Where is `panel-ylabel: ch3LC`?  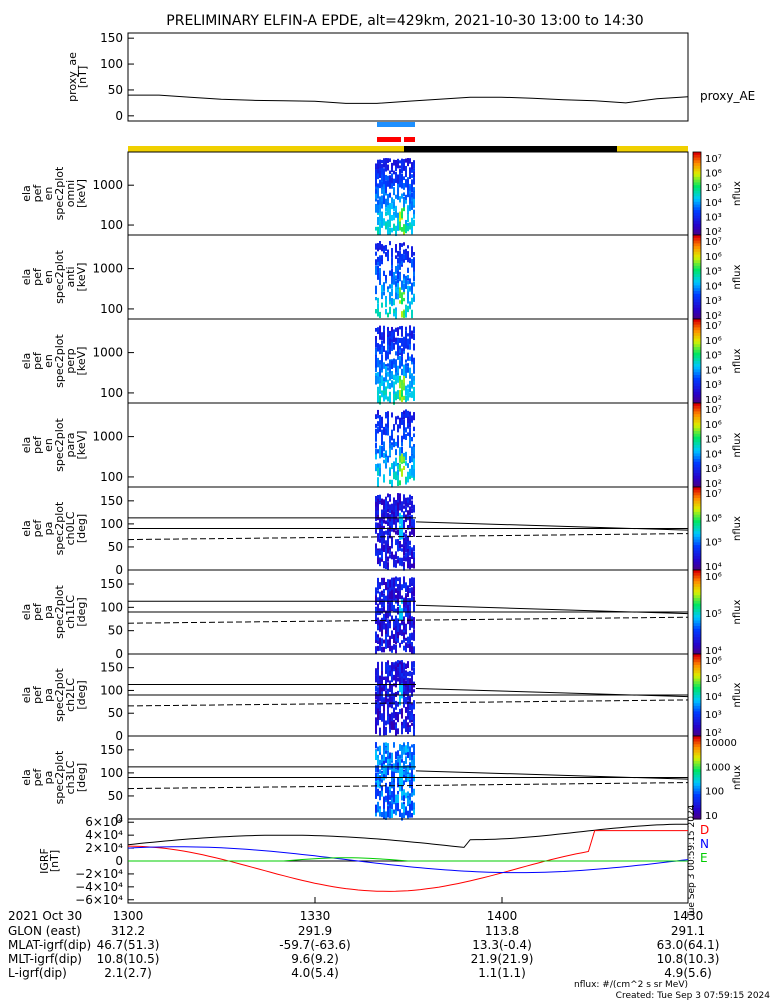 panel-ylabel: ch3LC is located at coordinates (70, 777).